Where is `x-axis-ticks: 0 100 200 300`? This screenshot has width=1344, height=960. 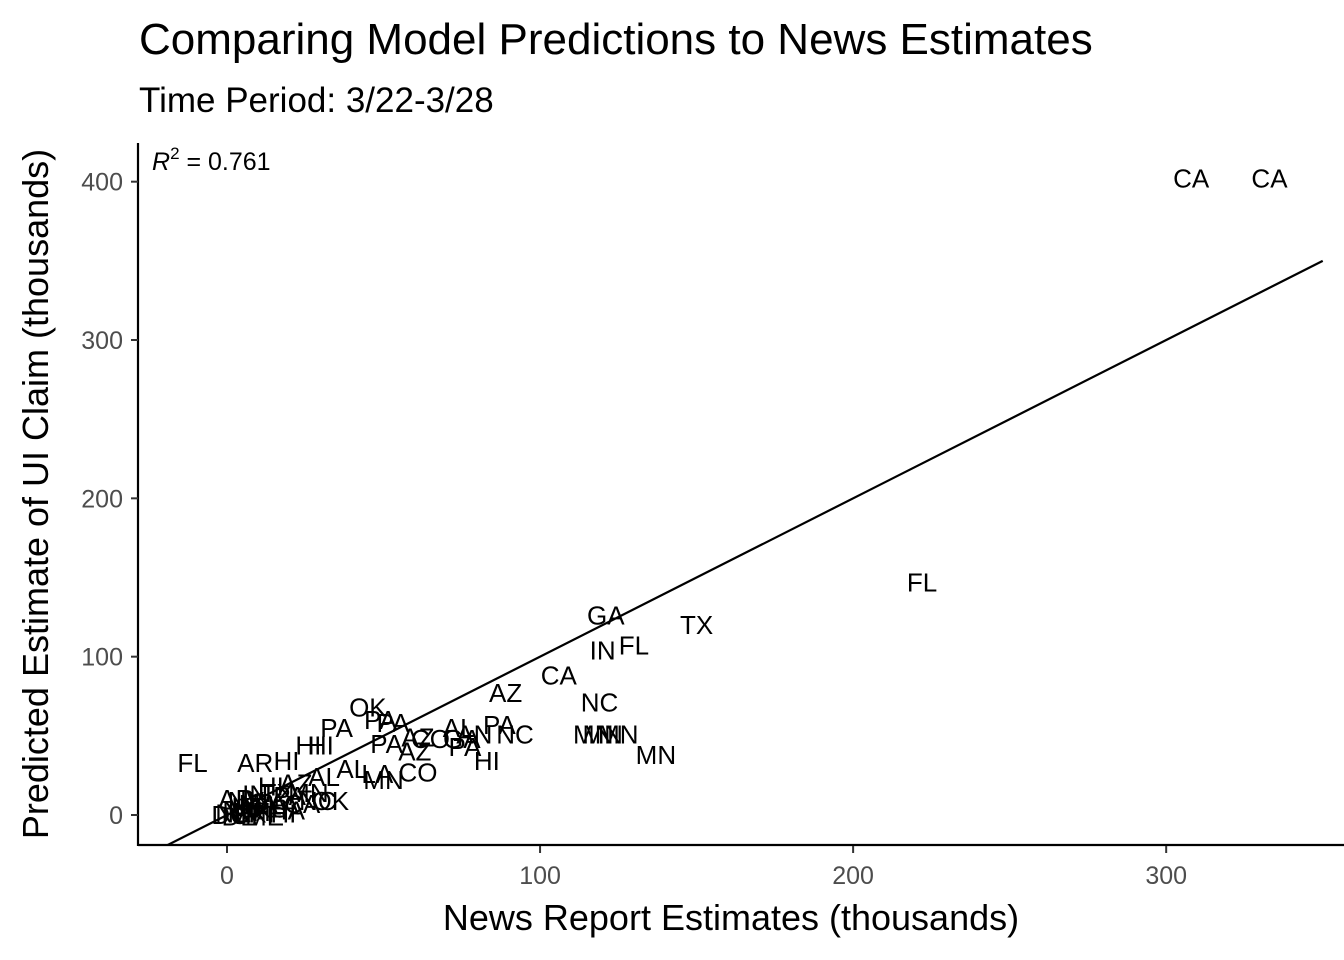
x-axis-ticks: 0 100 200 300 is located at coordinates (703, 868).